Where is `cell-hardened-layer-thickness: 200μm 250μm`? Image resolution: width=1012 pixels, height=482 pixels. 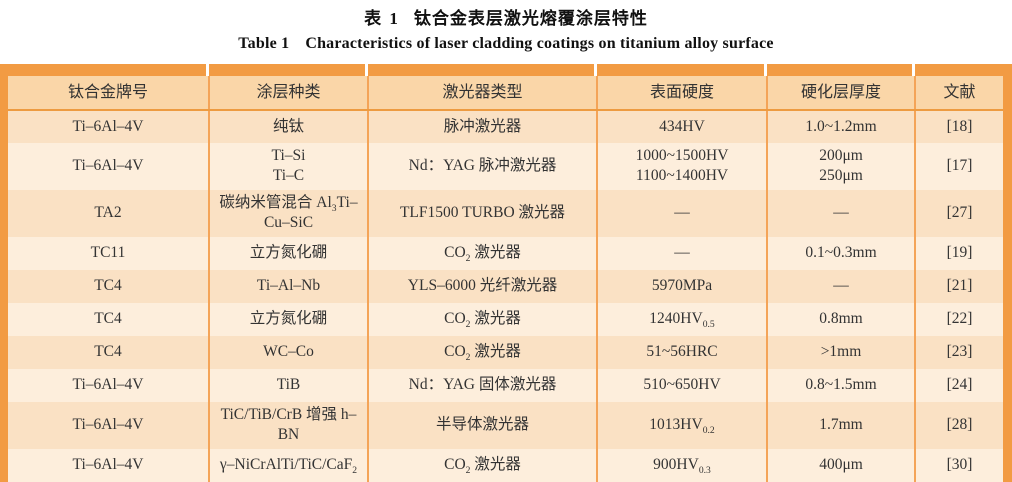
cell-hardened-layer-thickness: 200μm 250μm is located at coordinates (840, 166).